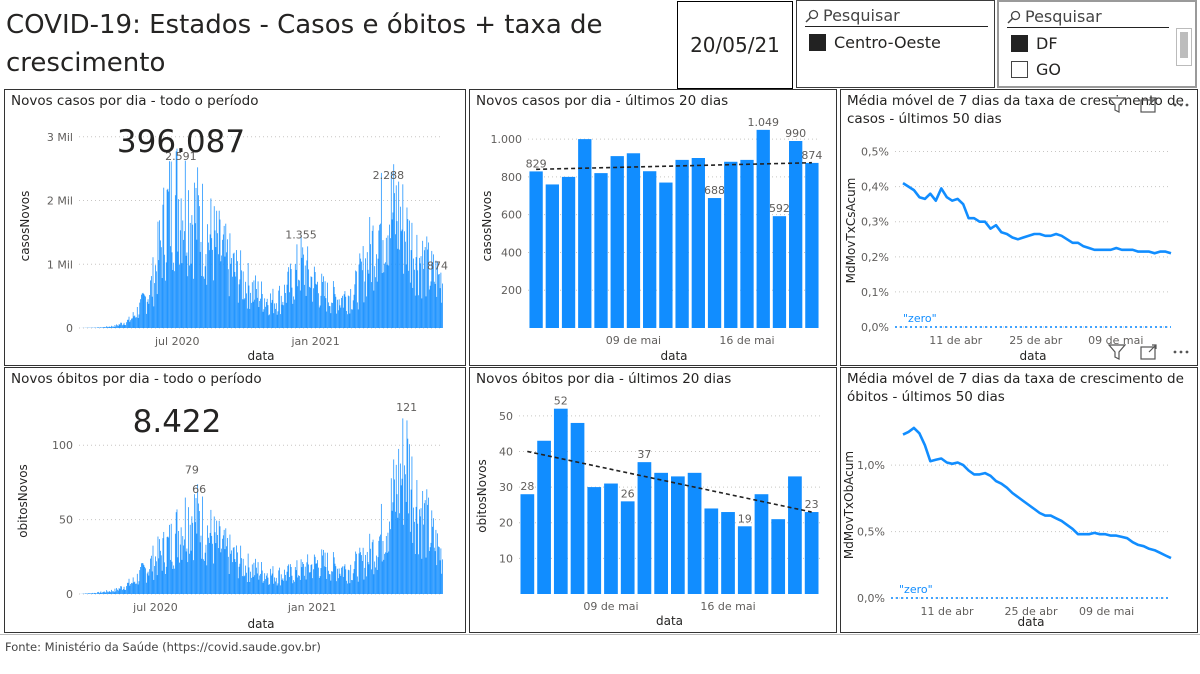 The width and height of the screenshot is (1200, 674). I want to click on slicer-item-df: DF, so click(1034, 43).